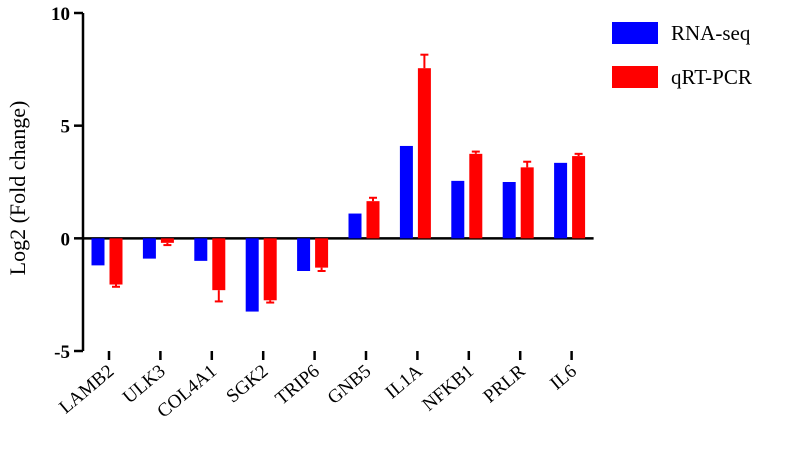 The width and height of the screenshot is (785, 456). Describe the element at coordinates (711, 33) in the screenshot. I see `legend-label: RNA-seq` at that location.